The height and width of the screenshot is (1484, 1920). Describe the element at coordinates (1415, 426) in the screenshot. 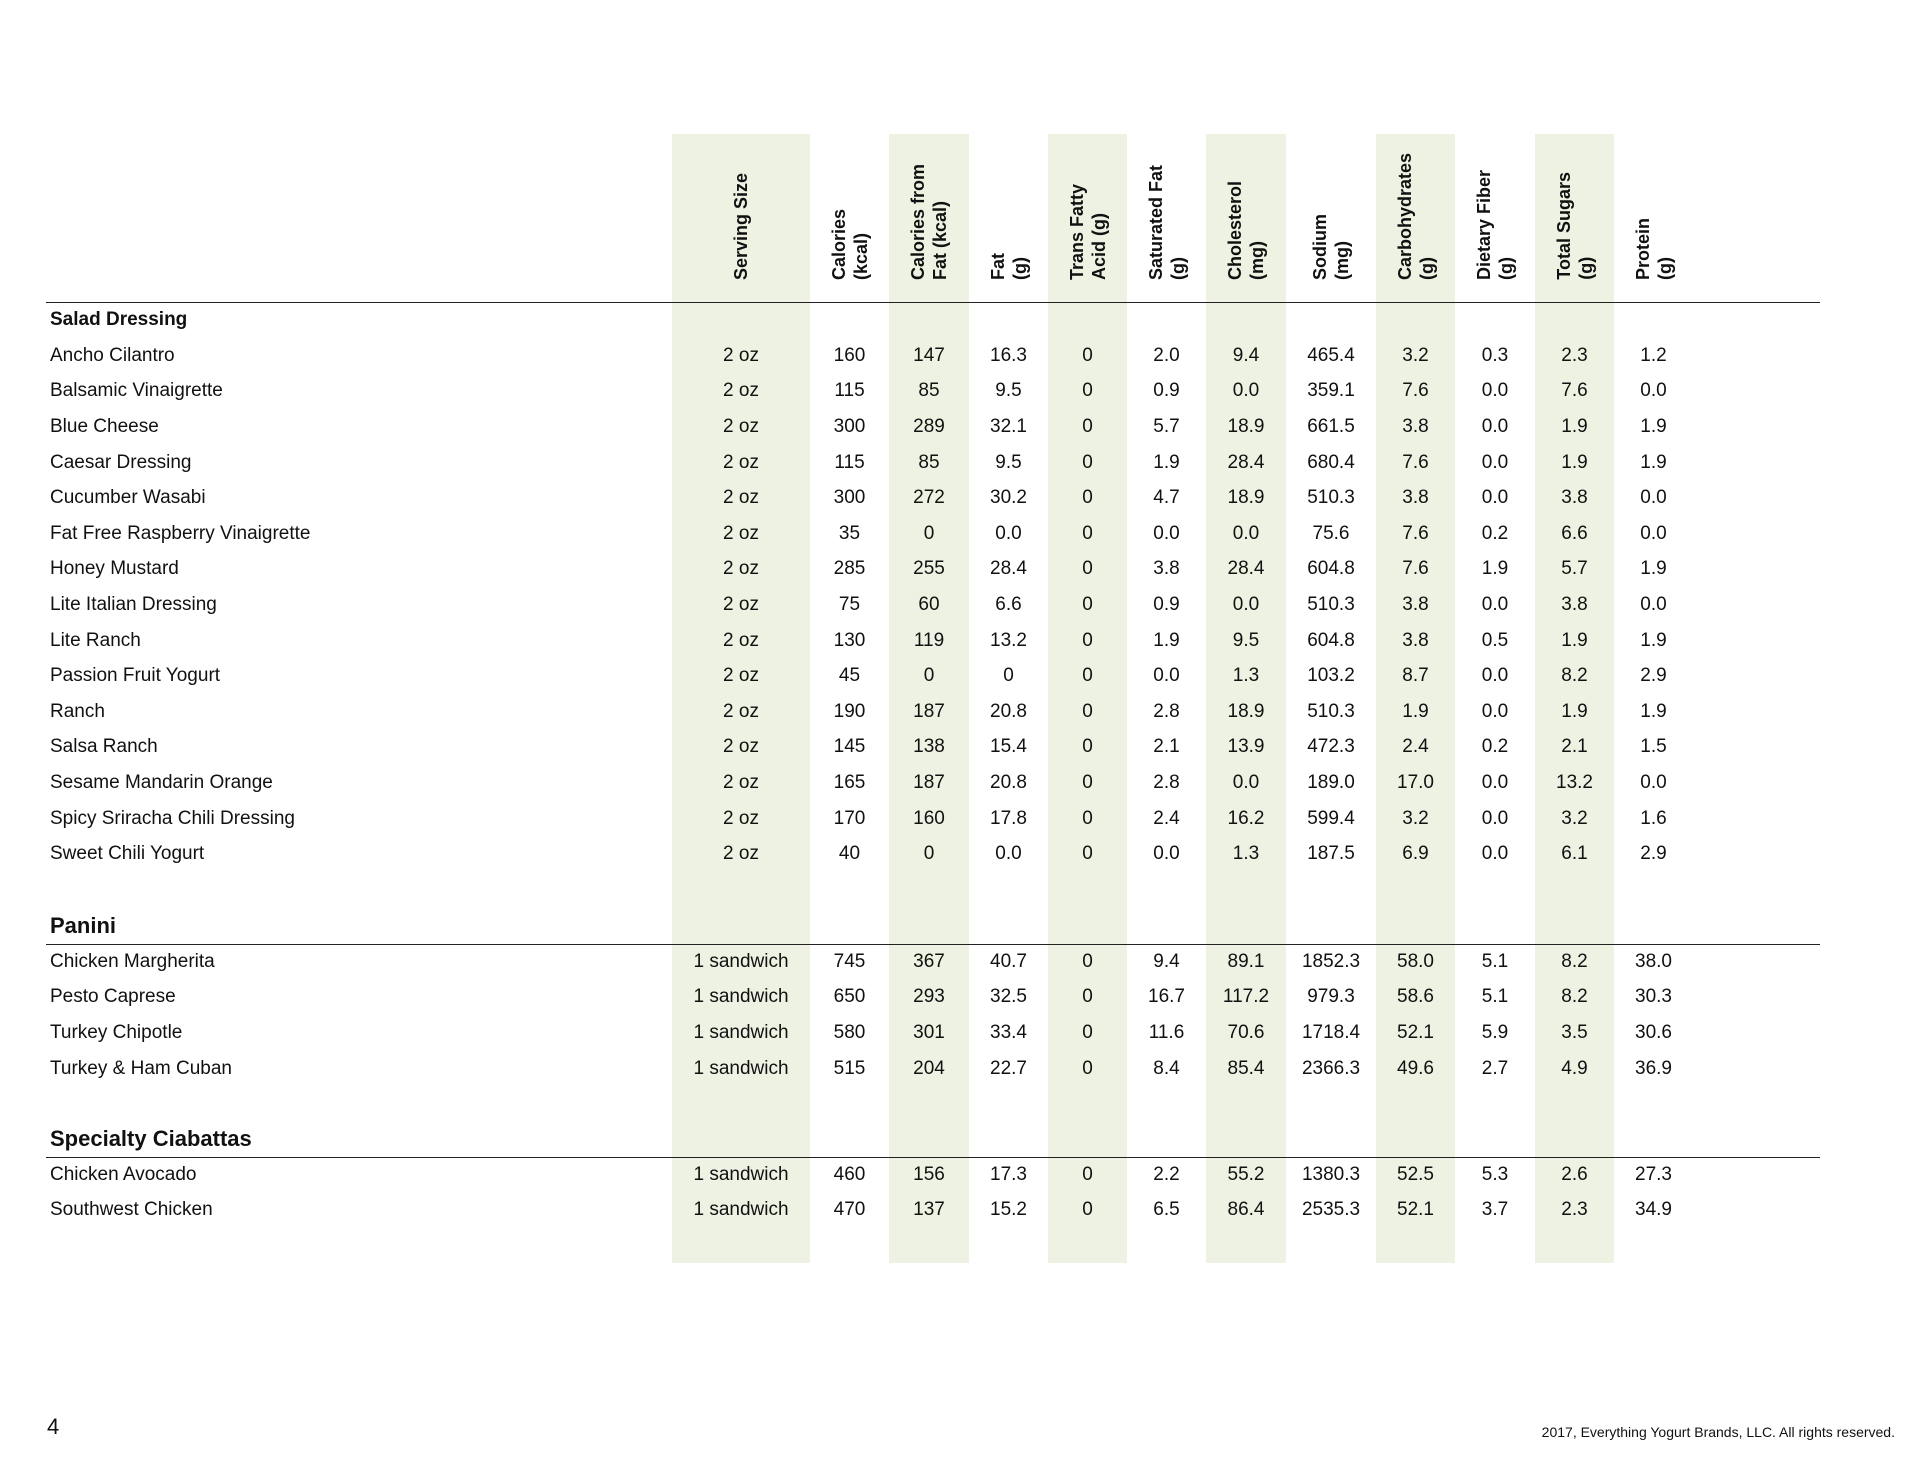

I see `cell-value: 3.8` at that location.